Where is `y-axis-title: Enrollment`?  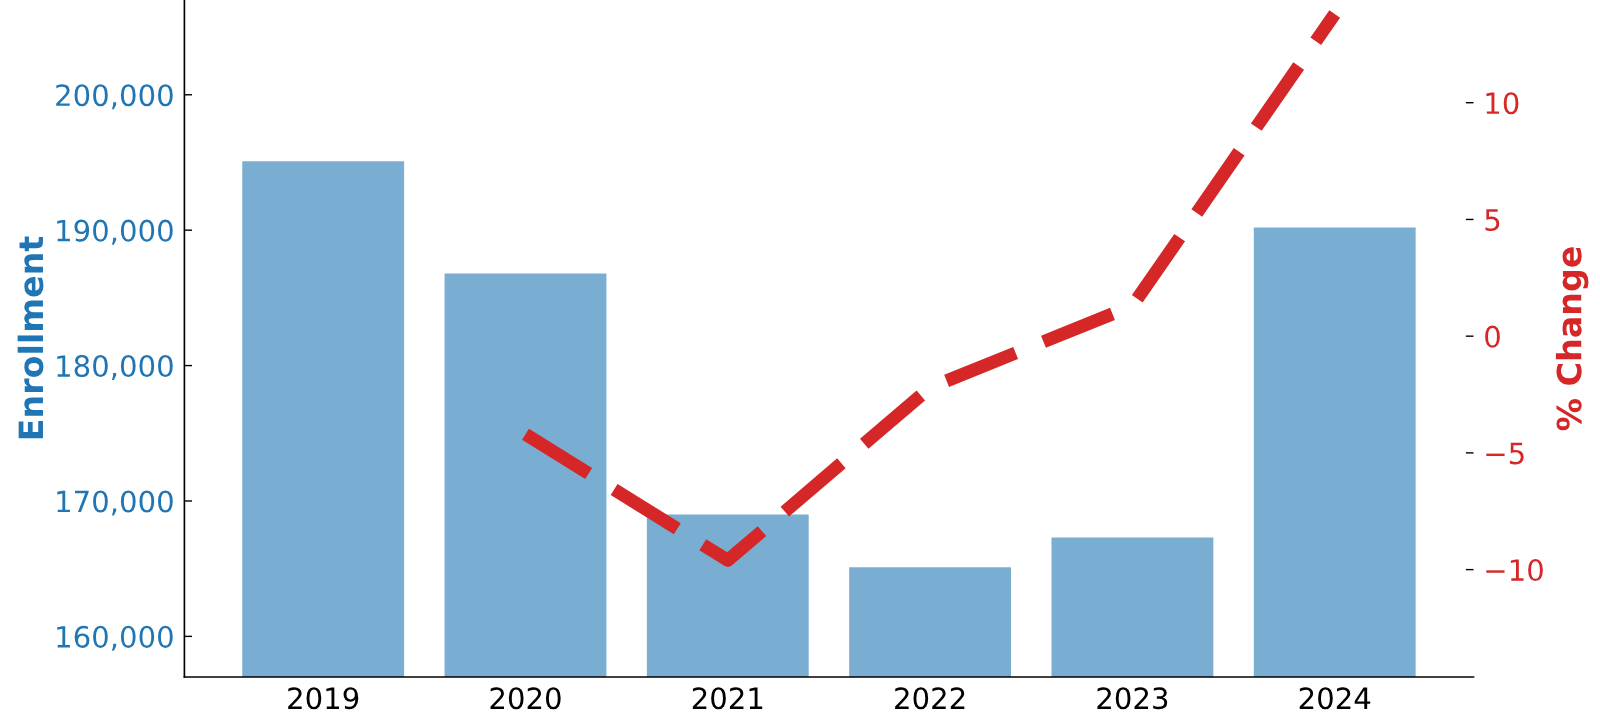 y-axis-title: Enrollment is located at coordinates (30, 337).